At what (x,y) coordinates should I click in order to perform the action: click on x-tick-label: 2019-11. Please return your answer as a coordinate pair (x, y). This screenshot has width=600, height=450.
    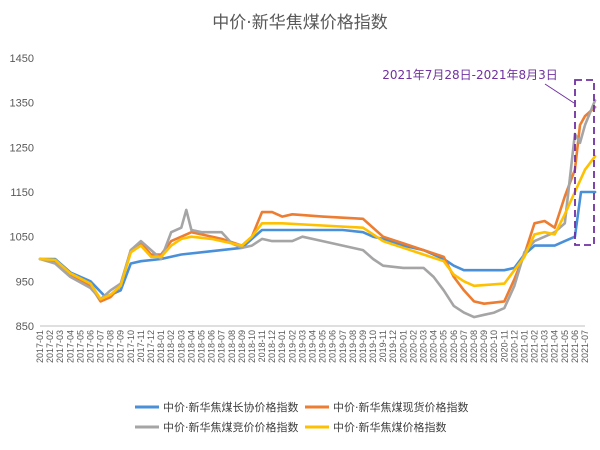
    Looking at the image, I should click on (383, 346).